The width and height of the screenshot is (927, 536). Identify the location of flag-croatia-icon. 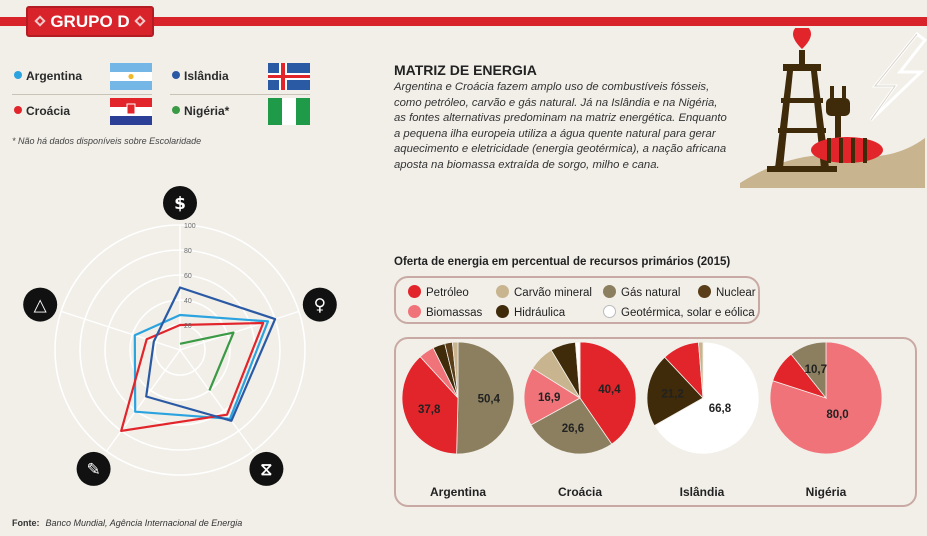
(131, 111).